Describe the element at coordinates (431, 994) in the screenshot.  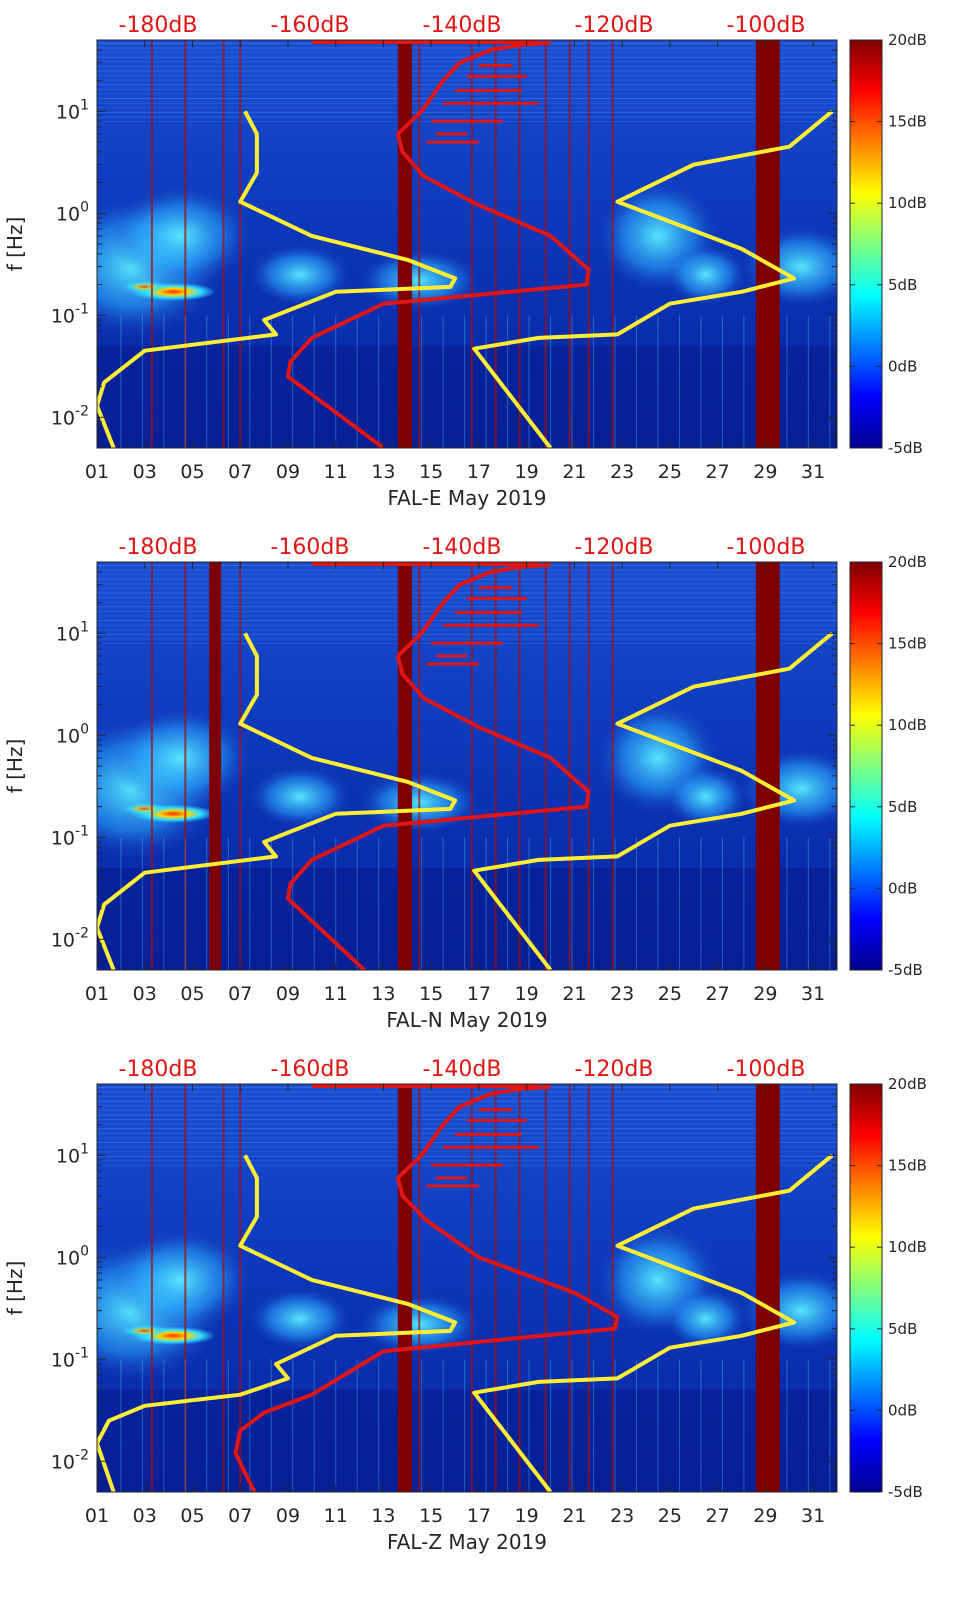
I see `x-tick-label: 15` at that location.